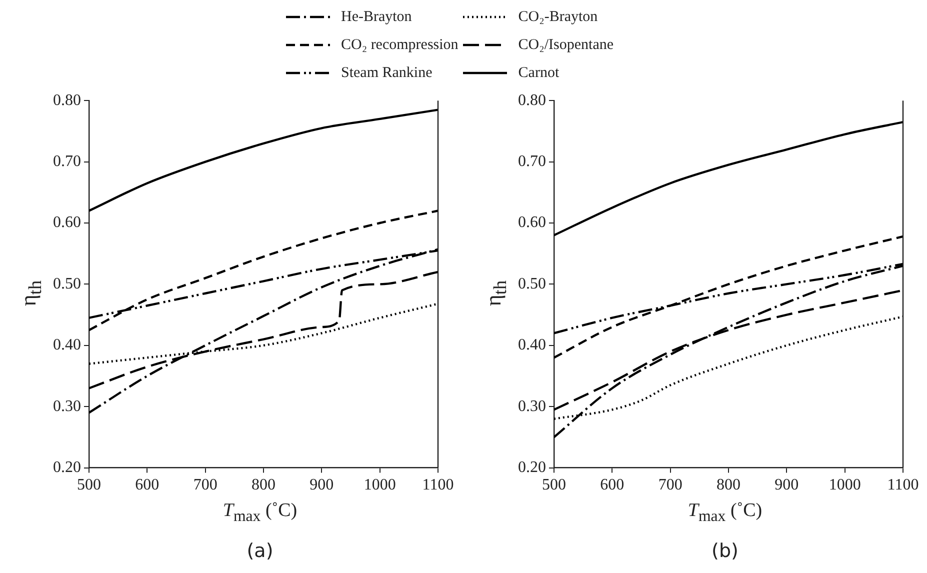 This screenshot has width=927, height=573. What do you see at coordinates (386, 73) in the screenshot?
I see `legend-label: Steam Rankine` at bounding box center [386, 73].